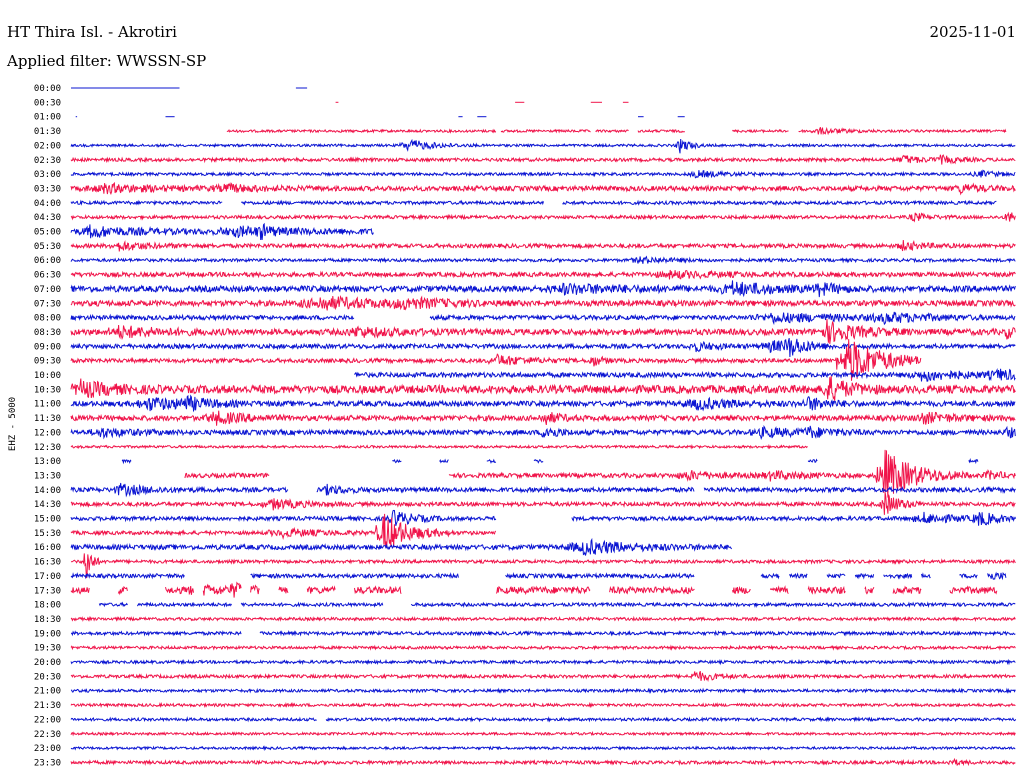 This screenshot has width=1024, height=780. Describe the element at coordinates (47, 706) in the screenshot. I see `time-tick-label: 21:30` at that location.